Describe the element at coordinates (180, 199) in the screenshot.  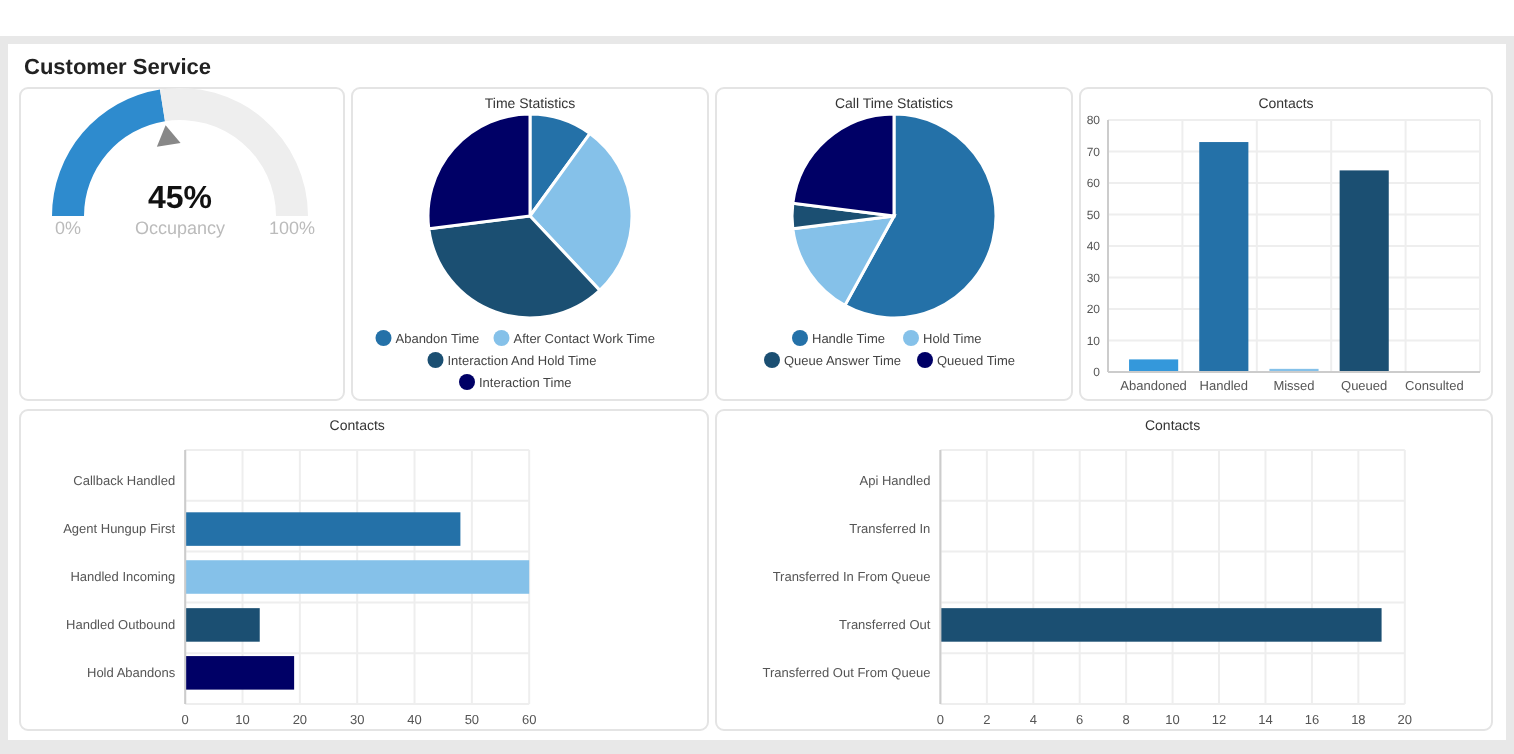
I see `data-label: 45%` at that location.